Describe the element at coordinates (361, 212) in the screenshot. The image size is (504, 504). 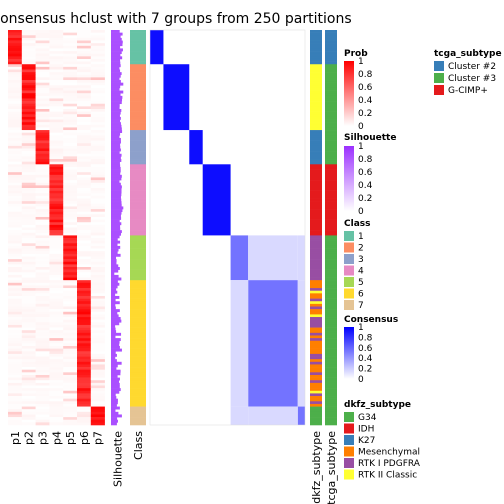
I see `legend-tick-label: 0` at that location.